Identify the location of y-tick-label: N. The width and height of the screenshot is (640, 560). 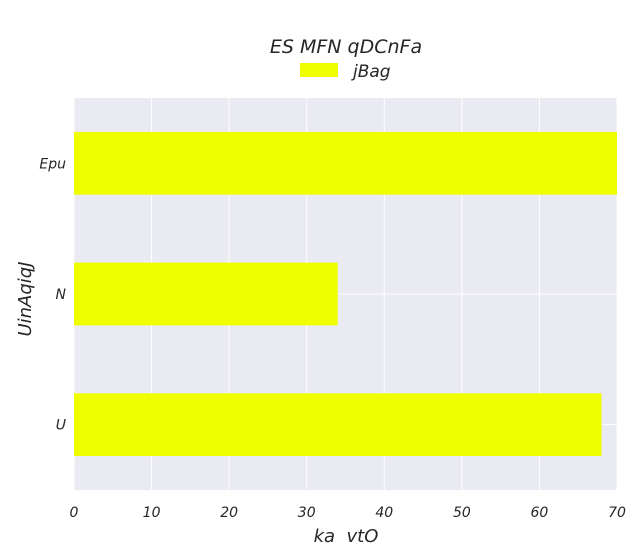
(61, 295).